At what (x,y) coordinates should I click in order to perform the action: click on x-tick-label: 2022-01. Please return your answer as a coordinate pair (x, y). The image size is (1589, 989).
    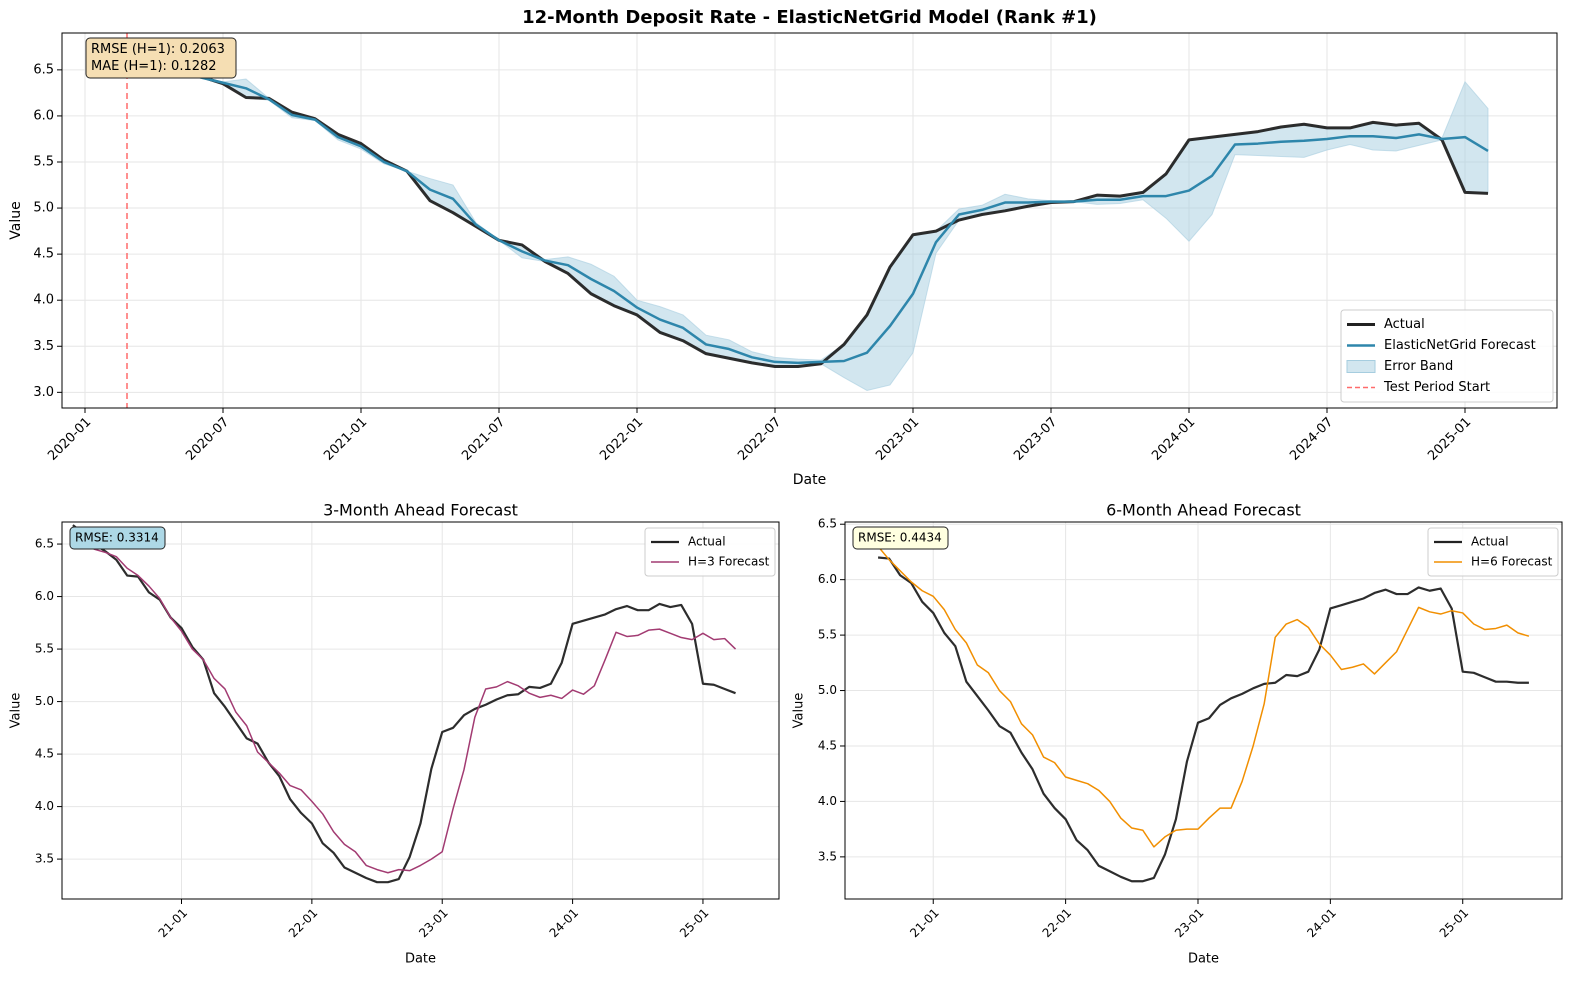
    Looking at the image, I should click on (621, 439).